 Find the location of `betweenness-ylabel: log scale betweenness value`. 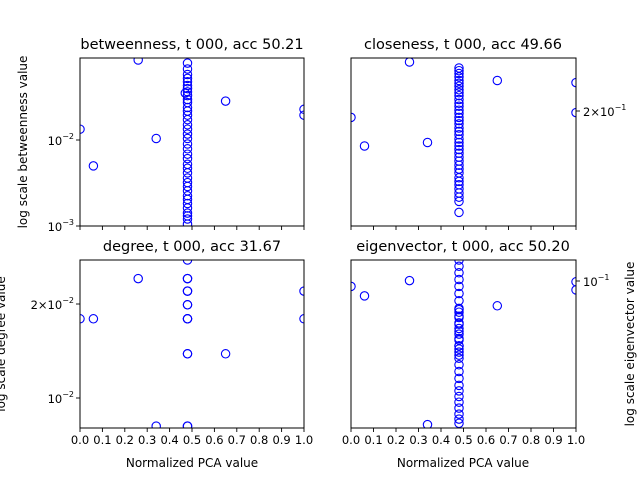

betweenness-ylabel: log scale betweenness value is located at coordinates (23, 142).